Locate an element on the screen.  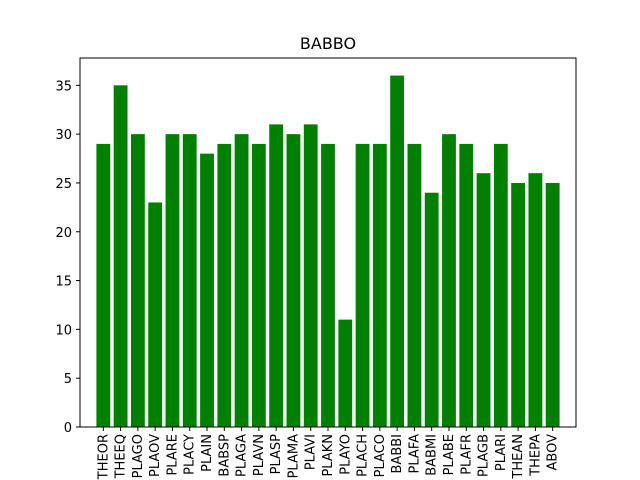
x-tick-label: PLAIN is located at coordinates (207, 453).